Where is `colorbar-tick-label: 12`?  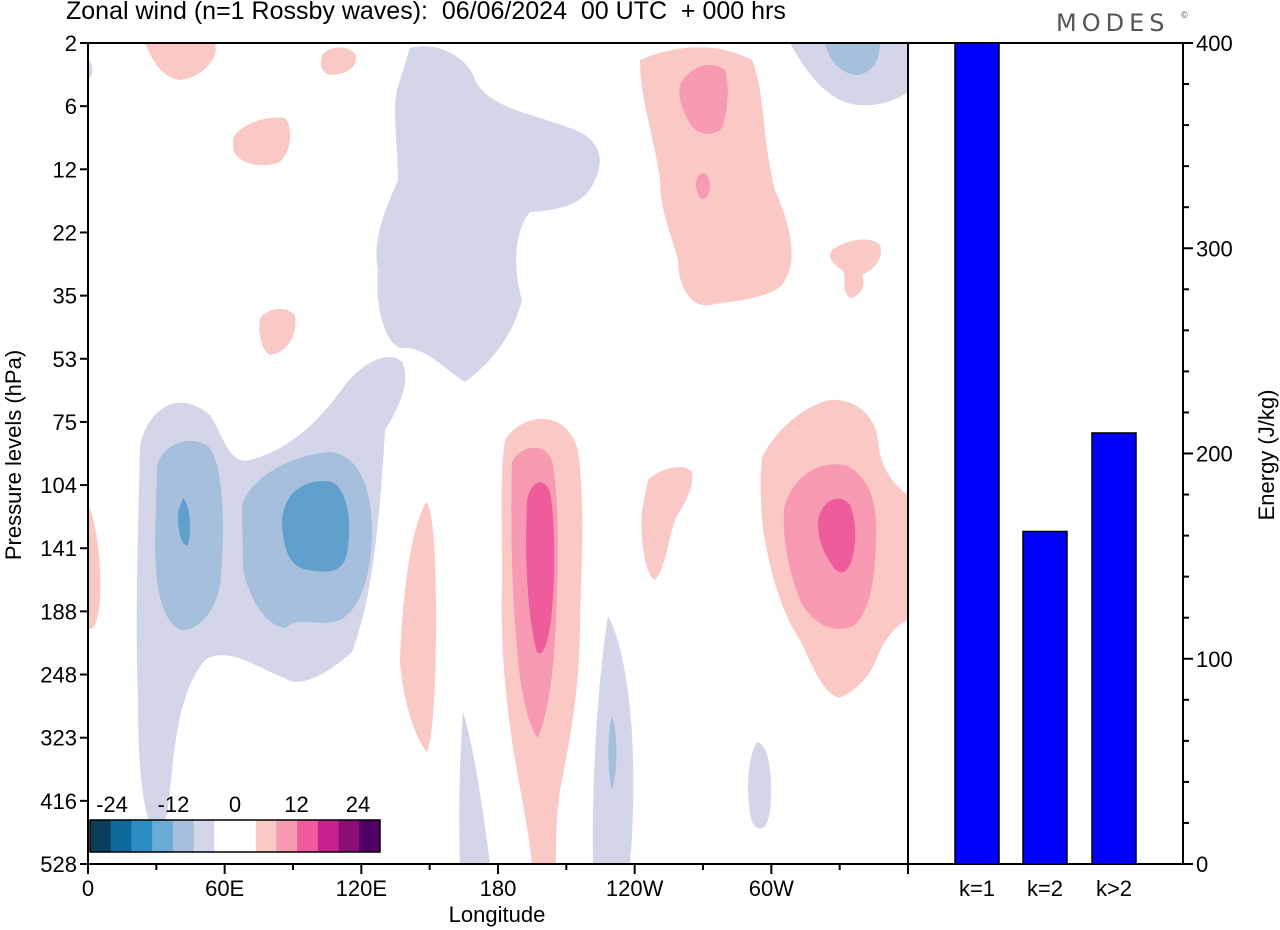 colorbar-tick-label: 12 is located at coordinates (296, 804).